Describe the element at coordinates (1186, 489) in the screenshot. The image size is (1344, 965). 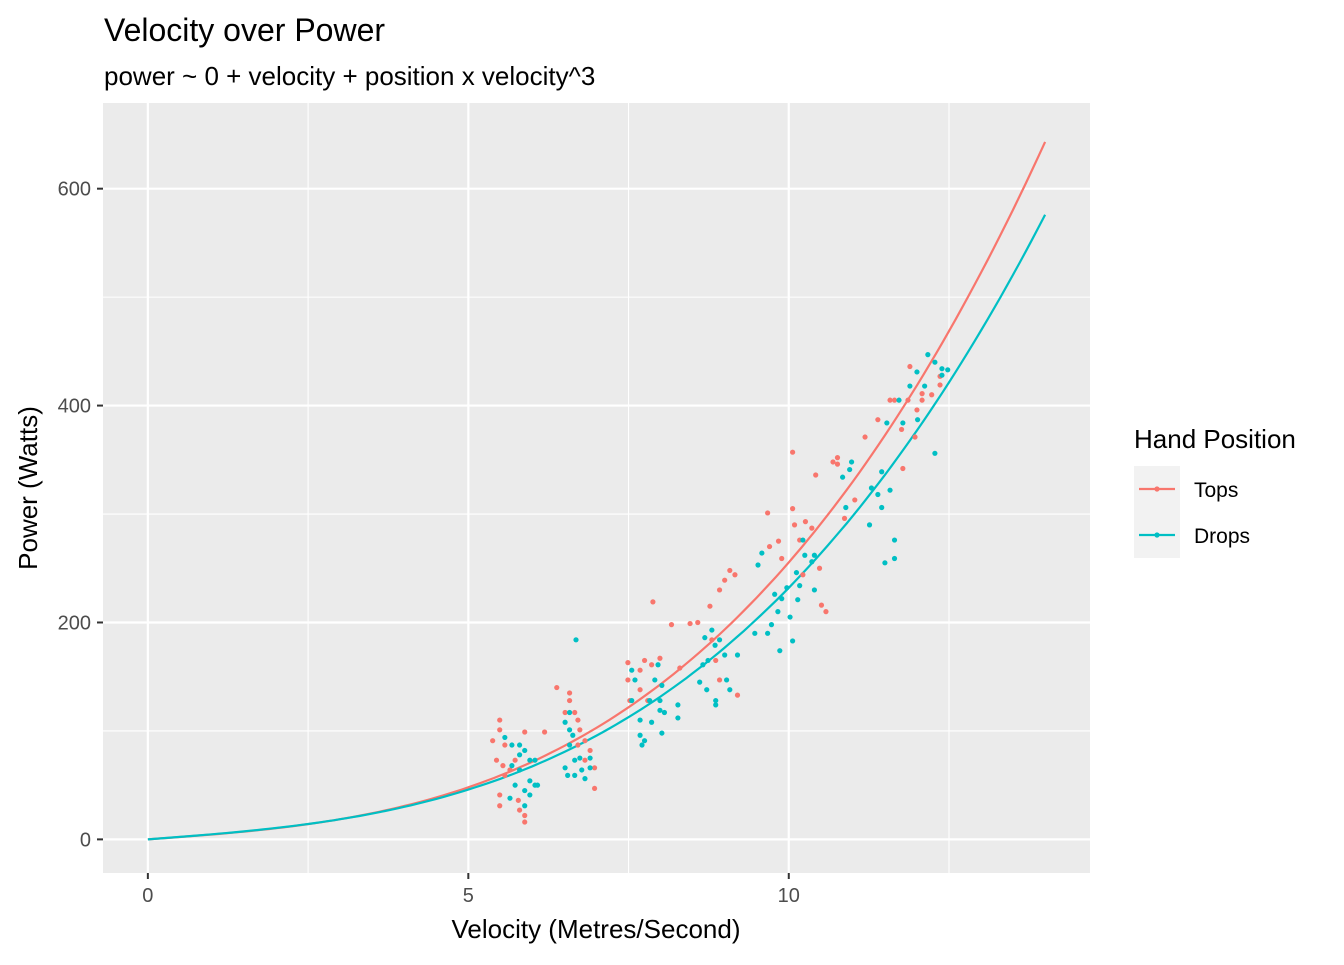
I see `legend-item-tops: Tops` at that location.